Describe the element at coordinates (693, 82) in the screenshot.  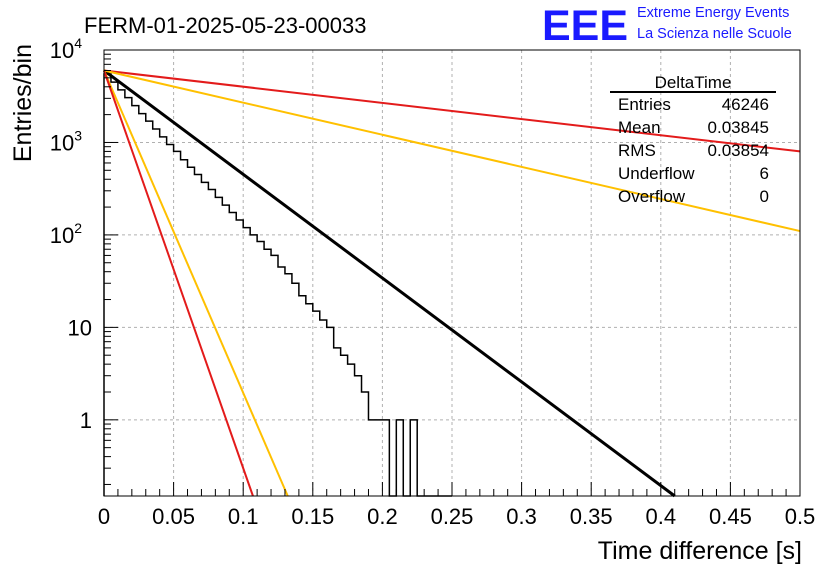
I see `stats-title: DeltaTime` at that location.